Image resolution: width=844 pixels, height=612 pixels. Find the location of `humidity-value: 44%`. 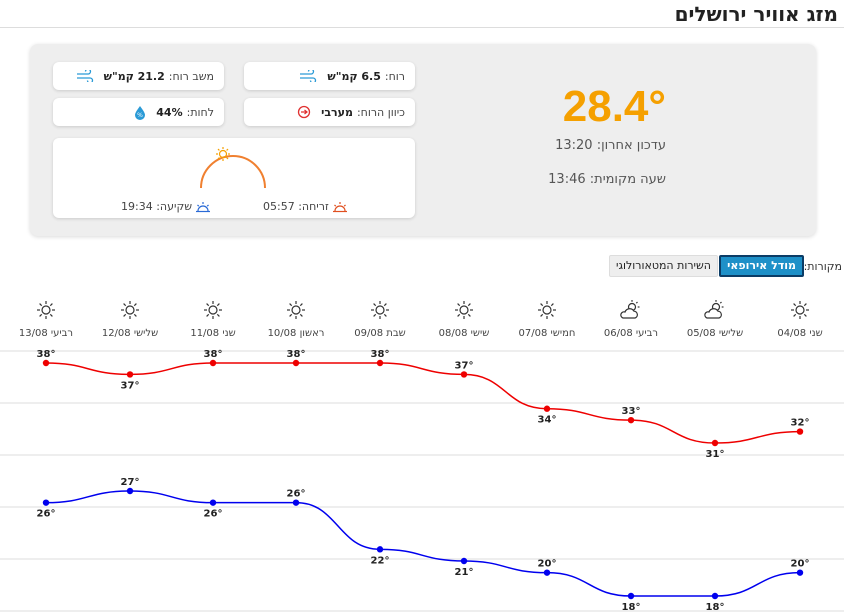

humidity-value: 44% is located at coordinates (169, 112).